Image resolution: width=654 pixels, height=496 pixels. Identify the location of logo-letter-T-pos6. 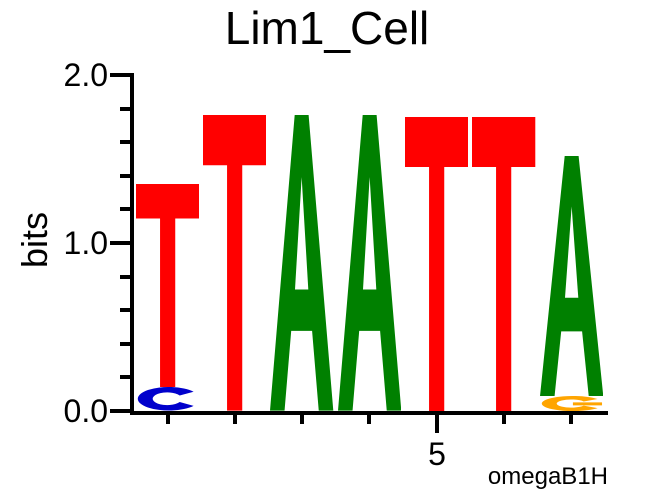
(504, 264).